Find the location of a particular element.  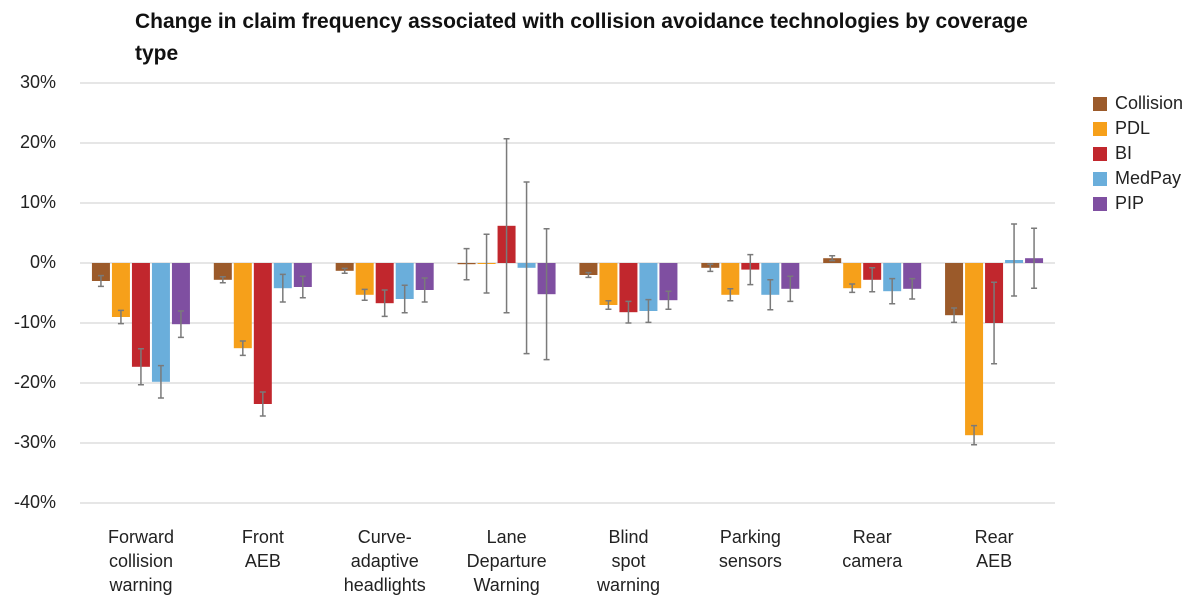

x-tick-label: Blind spot warning is located at coordinates (628, 561).